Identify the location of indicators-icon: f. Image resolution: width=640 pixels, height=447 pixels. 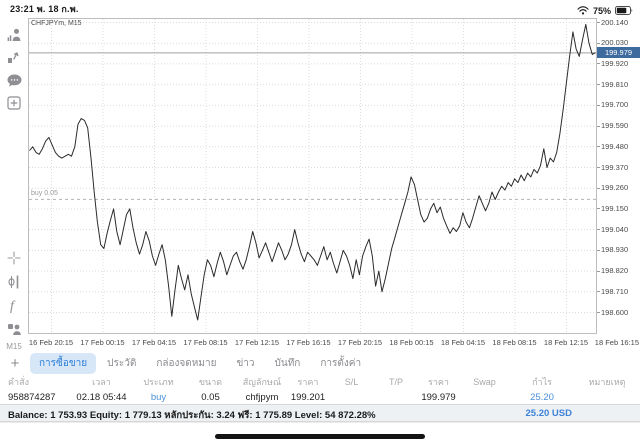
(14, 305).